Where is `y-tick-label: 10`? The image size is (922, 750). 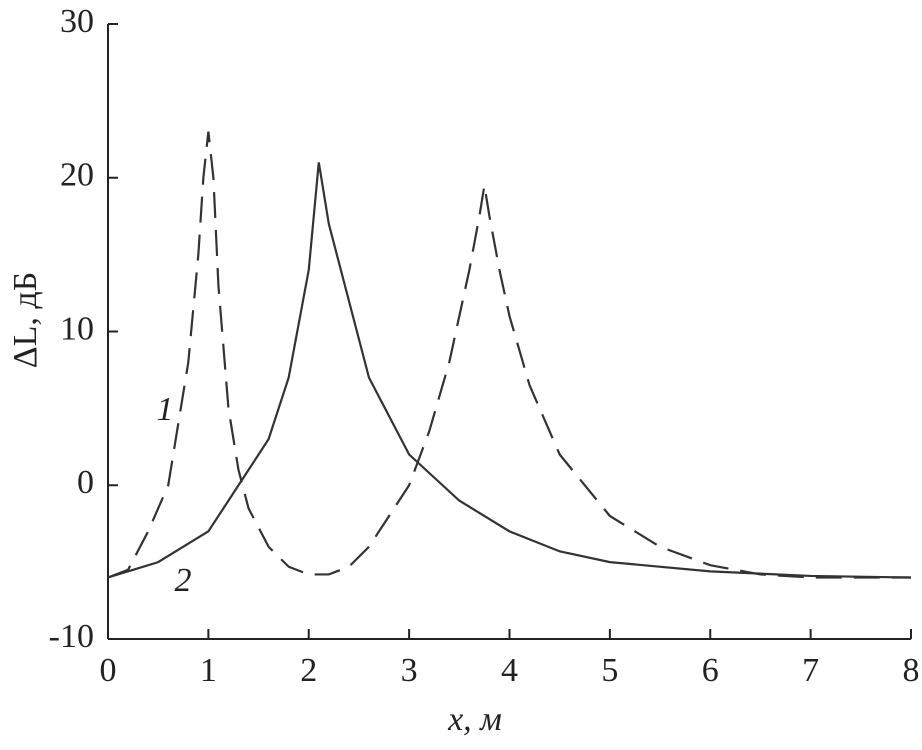 y-tick-label: 10 is located at coordinates (77, 328).